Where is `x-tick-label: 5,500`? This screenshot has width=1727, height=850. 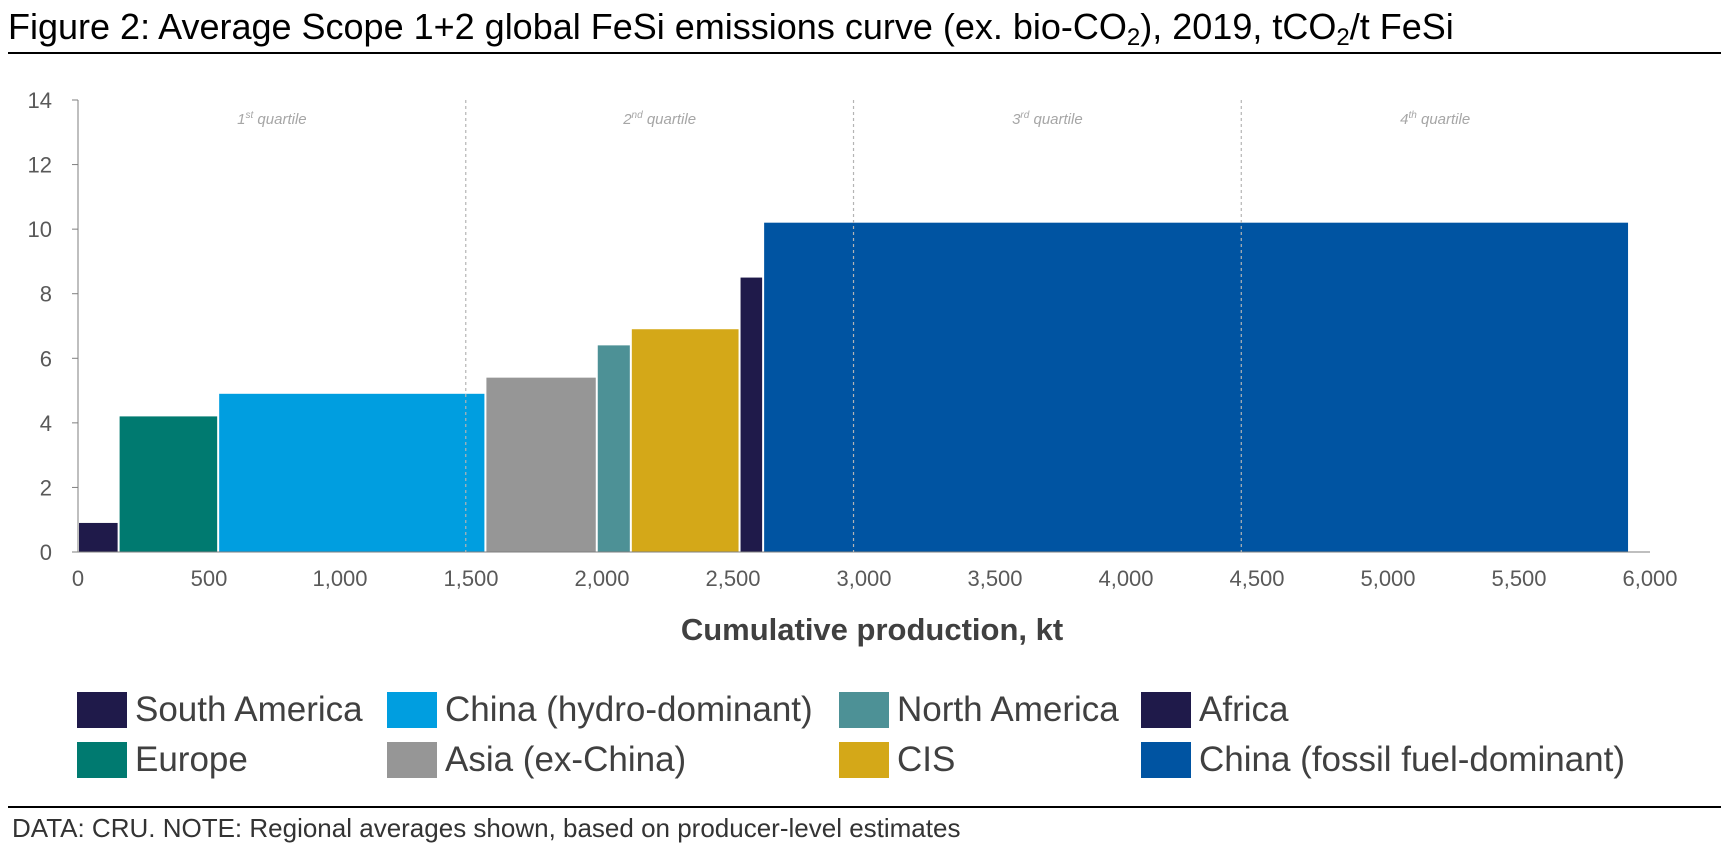
x-tick-label: 5,500 is located at coordinates (1518, 578).